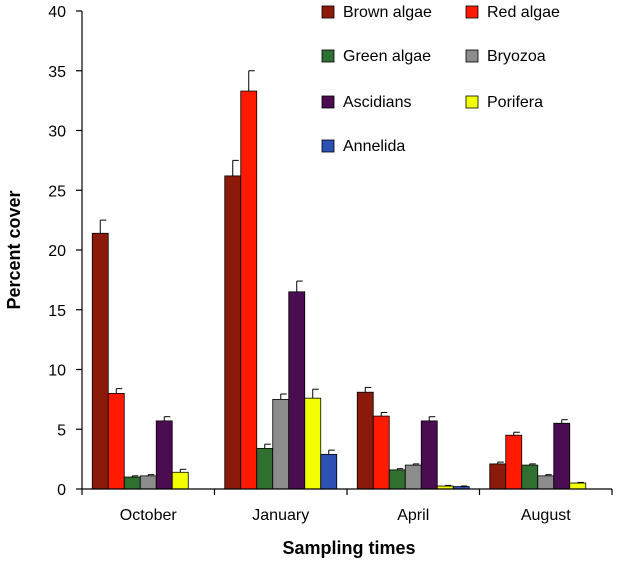  I want to click on bar-porifera-october, so click(180, 480).